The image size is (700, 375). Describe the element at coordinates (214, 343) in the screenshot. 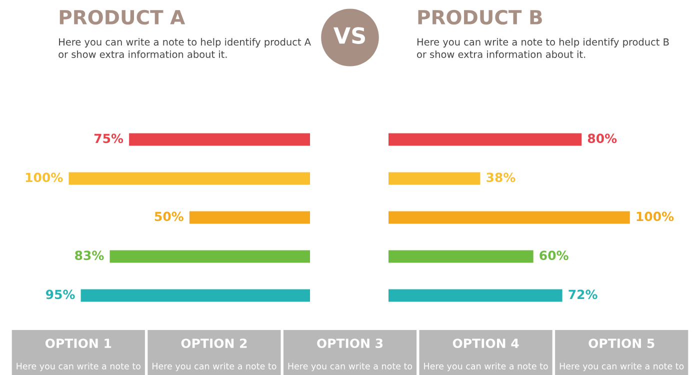

I see `category-label: OPTION 2` at that location.